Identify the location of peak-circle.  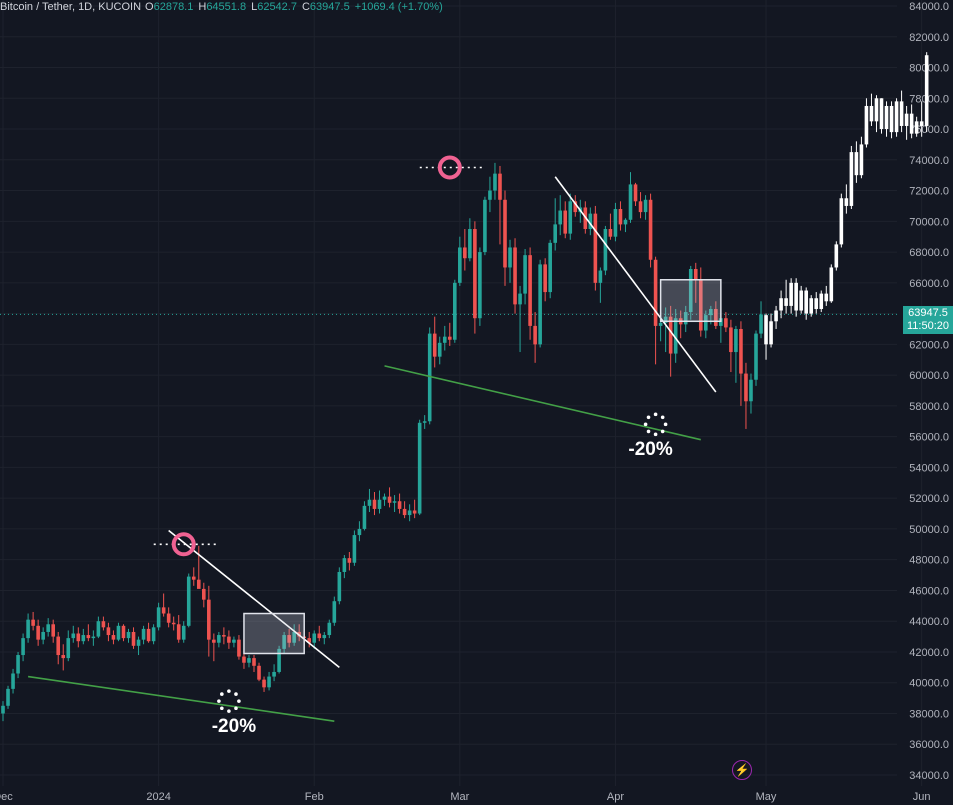
(449, 167).